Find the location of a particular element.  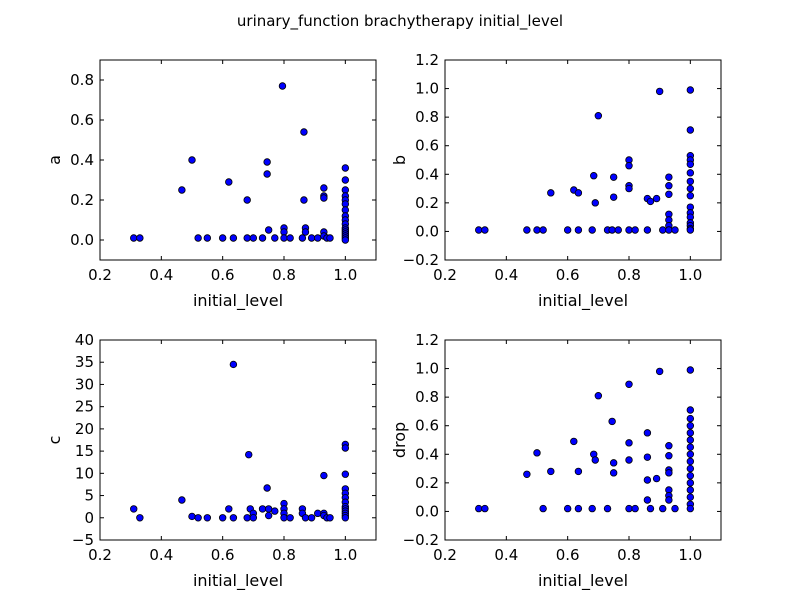

y-tick-label: 1.2 is located at coordinates (427, 340).